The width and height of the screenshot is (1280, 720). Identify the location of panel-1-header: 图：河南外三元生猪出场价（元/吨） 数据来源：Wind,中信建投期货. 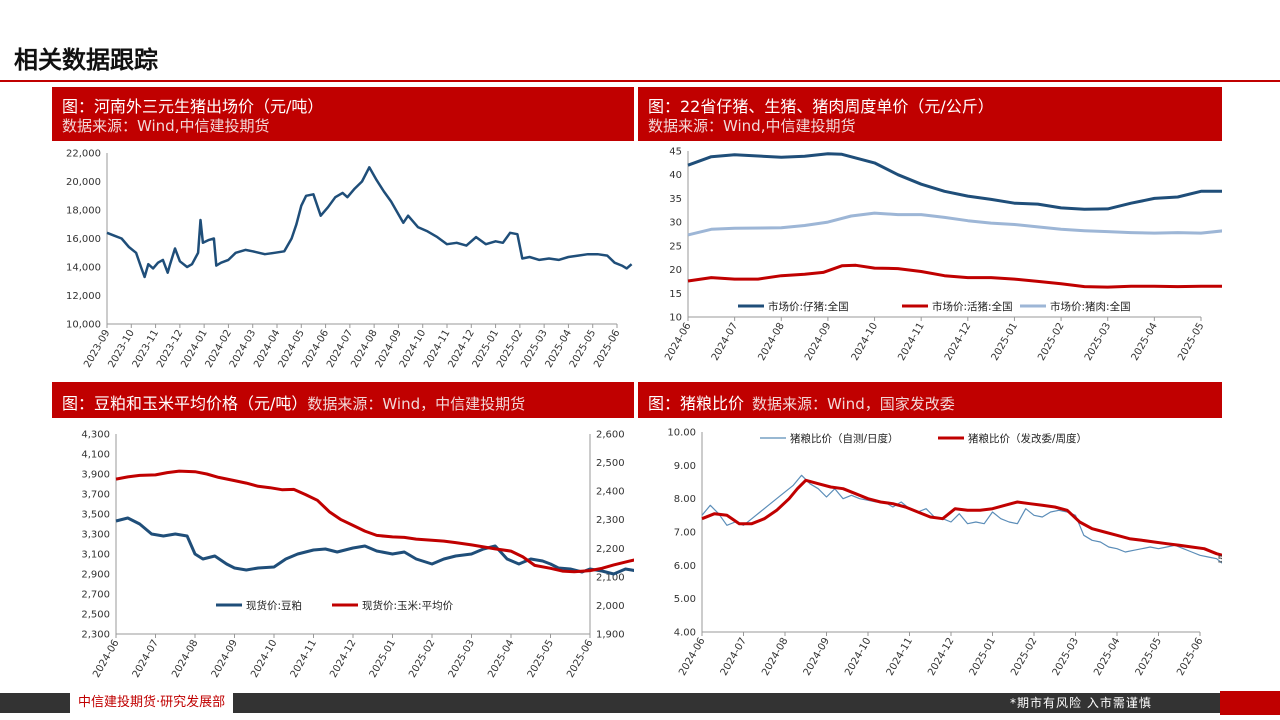
(343, 114).